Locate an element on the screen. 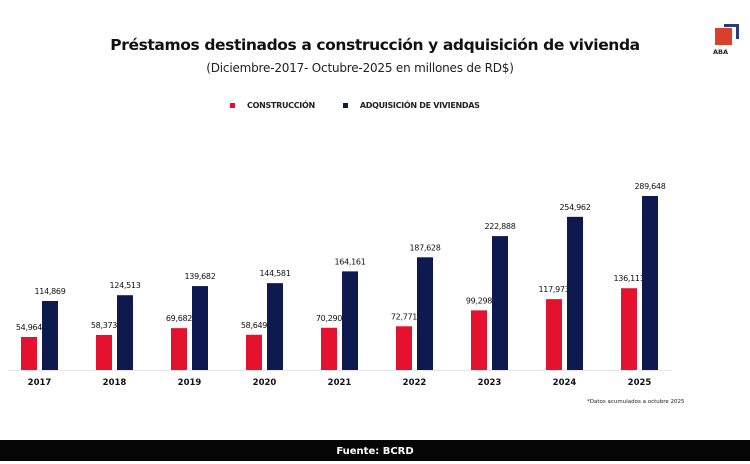 Image resolution: width=750 pixels, height=464 pixels. data-label-adquisicion-2023: 222,888 is located at coordinates (500, 226).